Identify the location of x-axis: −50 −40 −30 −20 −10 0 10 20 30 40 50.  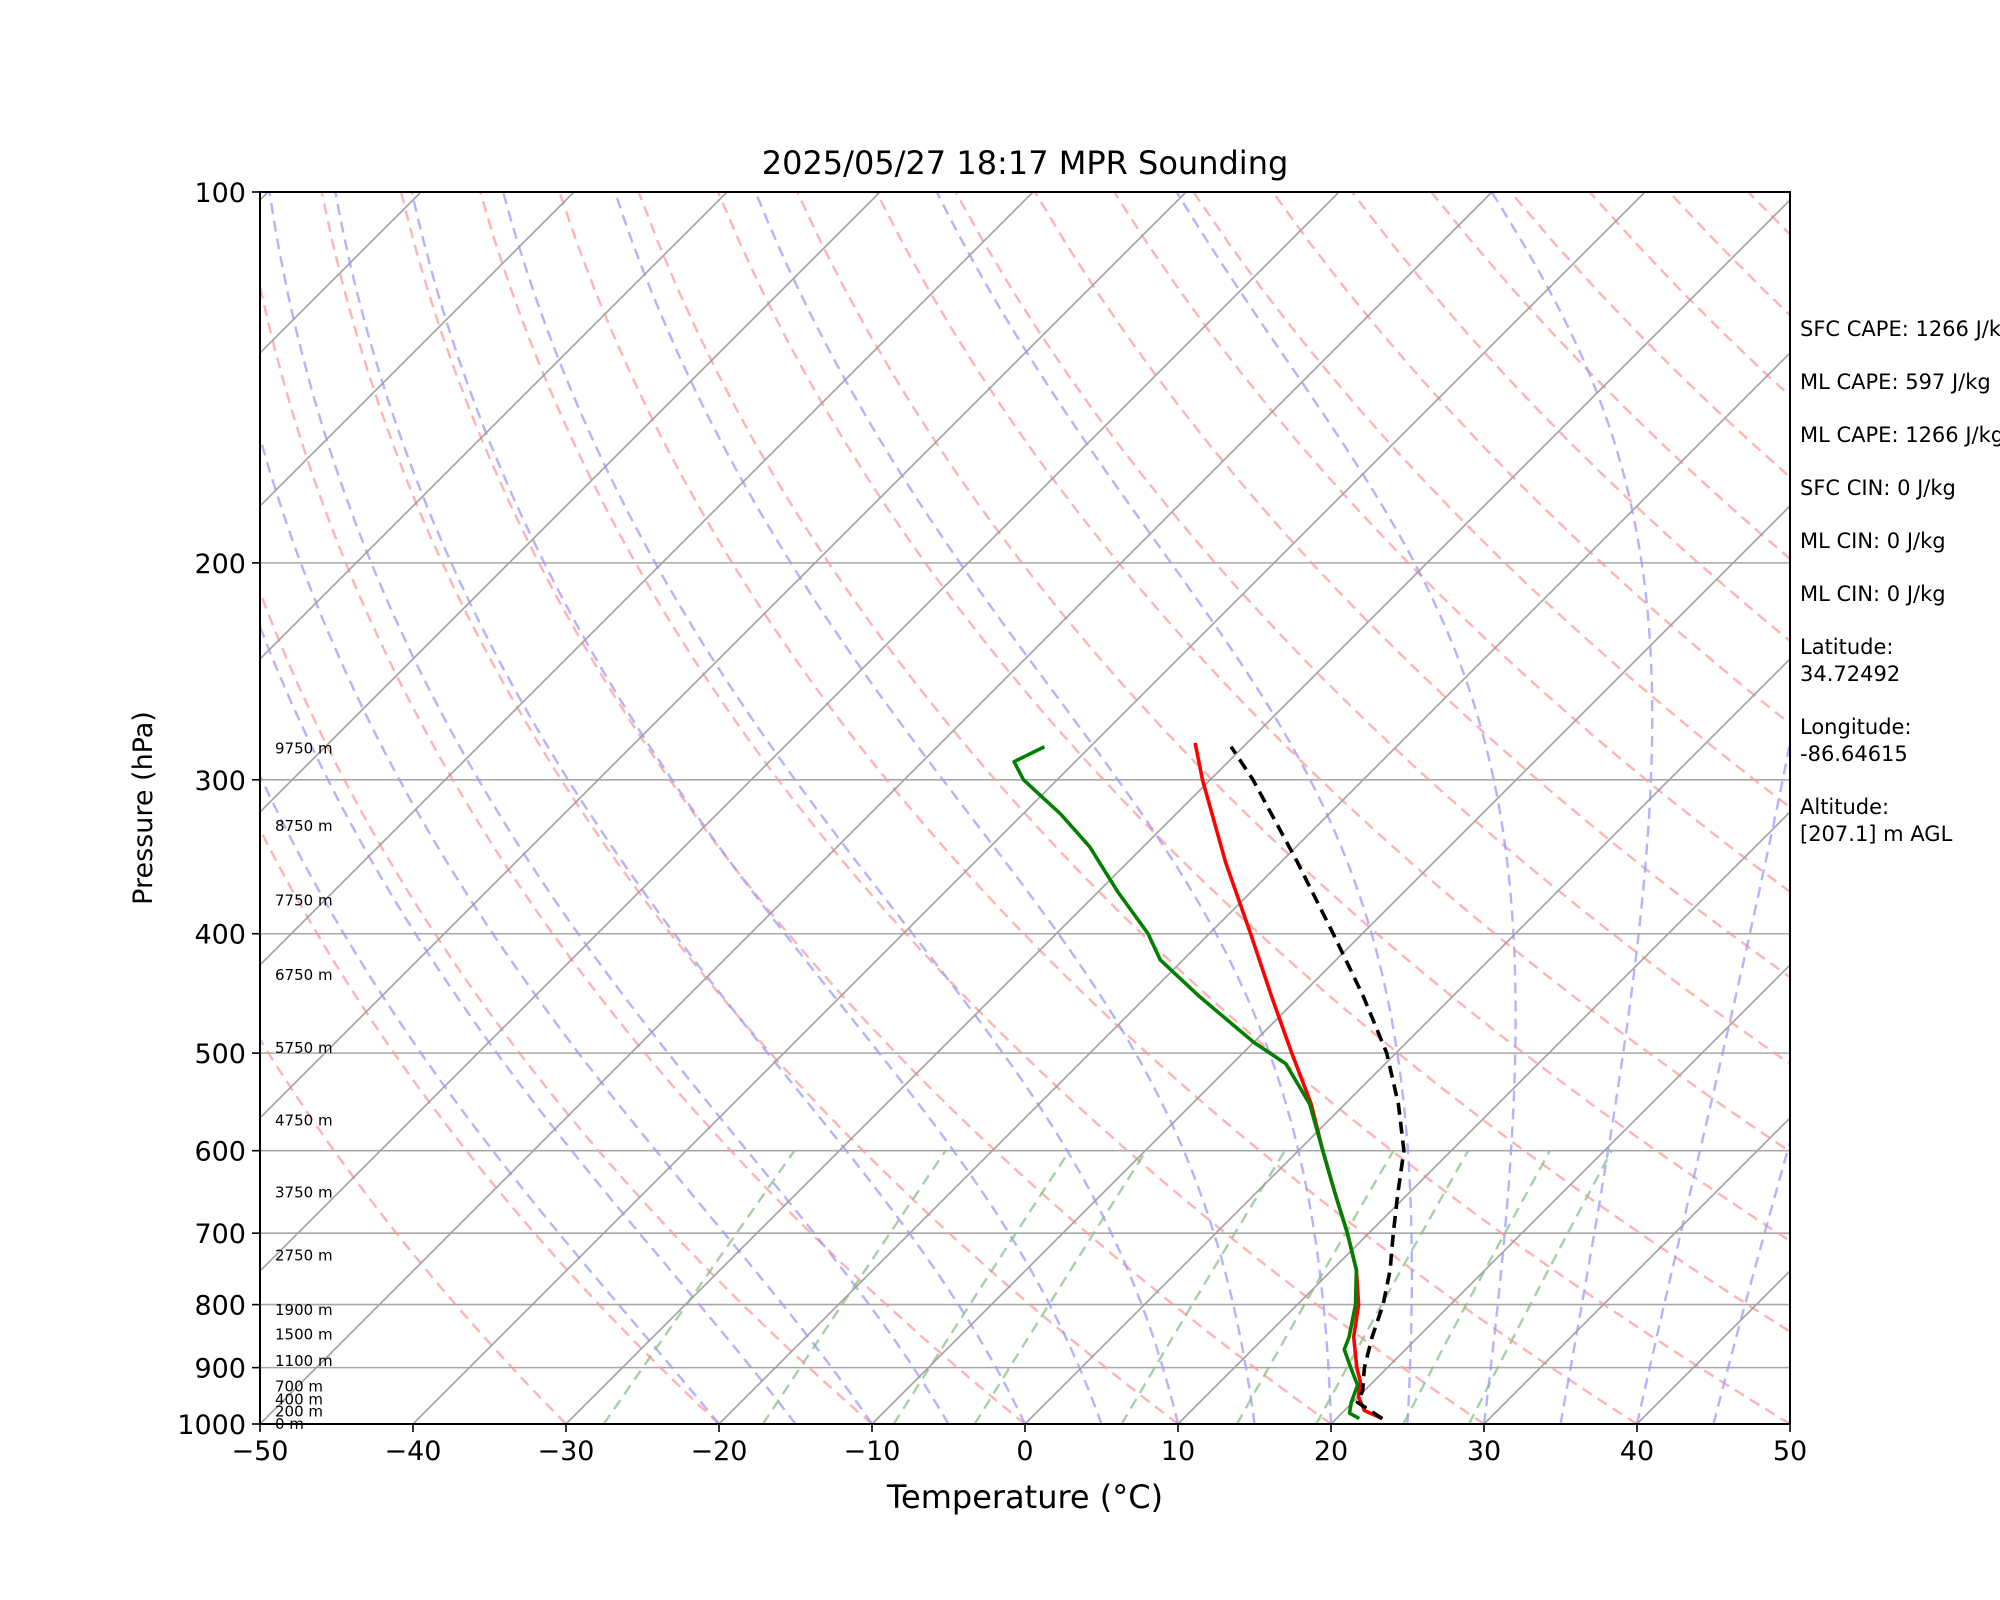
(1019, 1445).